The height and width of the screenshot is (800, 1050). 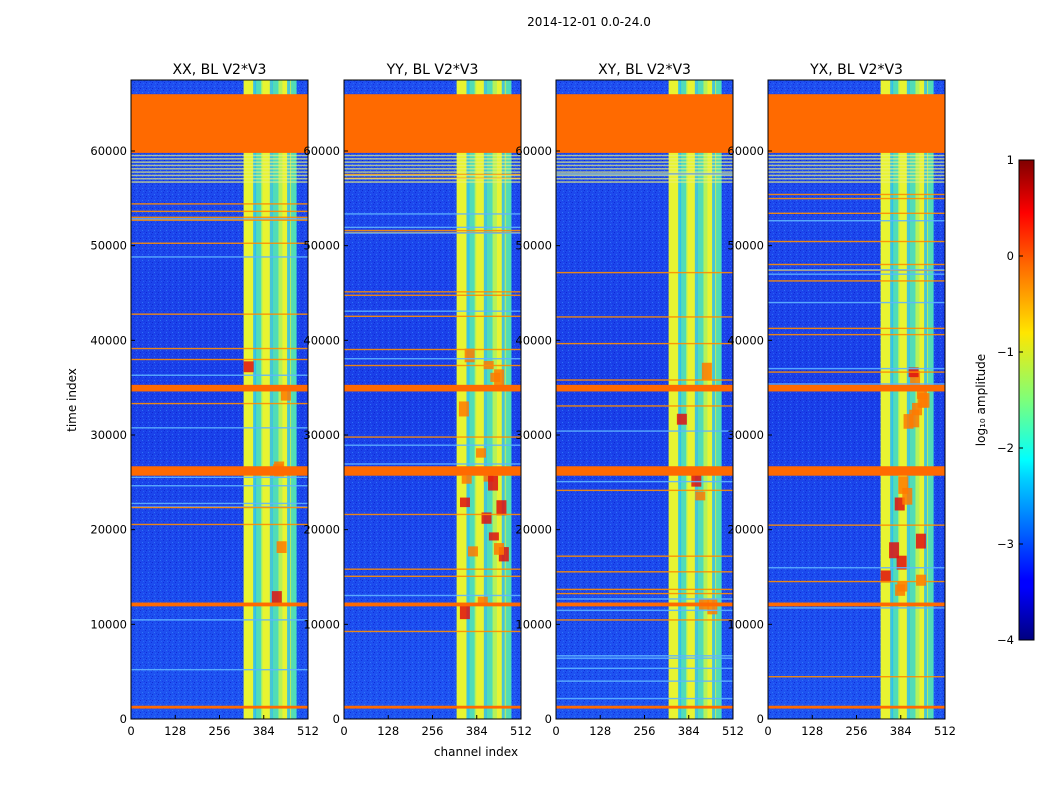 What do you see at coordinates (476, 752) in the screenshot?
I see `x-axis-label: channel index` at bounding box center [476, 752].